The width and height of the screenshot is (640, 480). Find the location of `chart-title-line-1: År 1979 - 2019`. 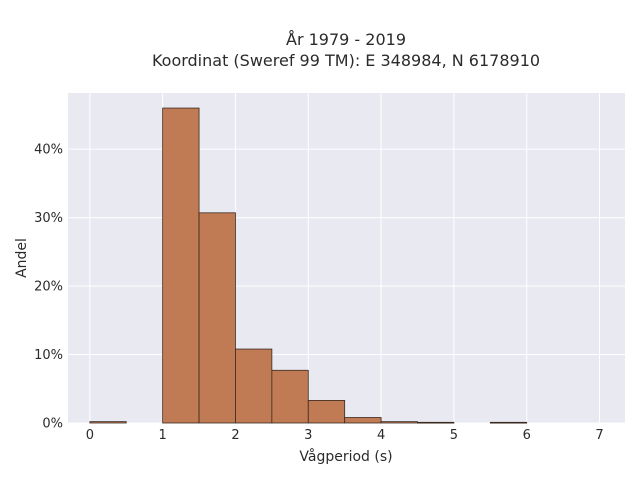

chart-title-line-1: År 1979 - 2019 is located at coordinates (346, 39).